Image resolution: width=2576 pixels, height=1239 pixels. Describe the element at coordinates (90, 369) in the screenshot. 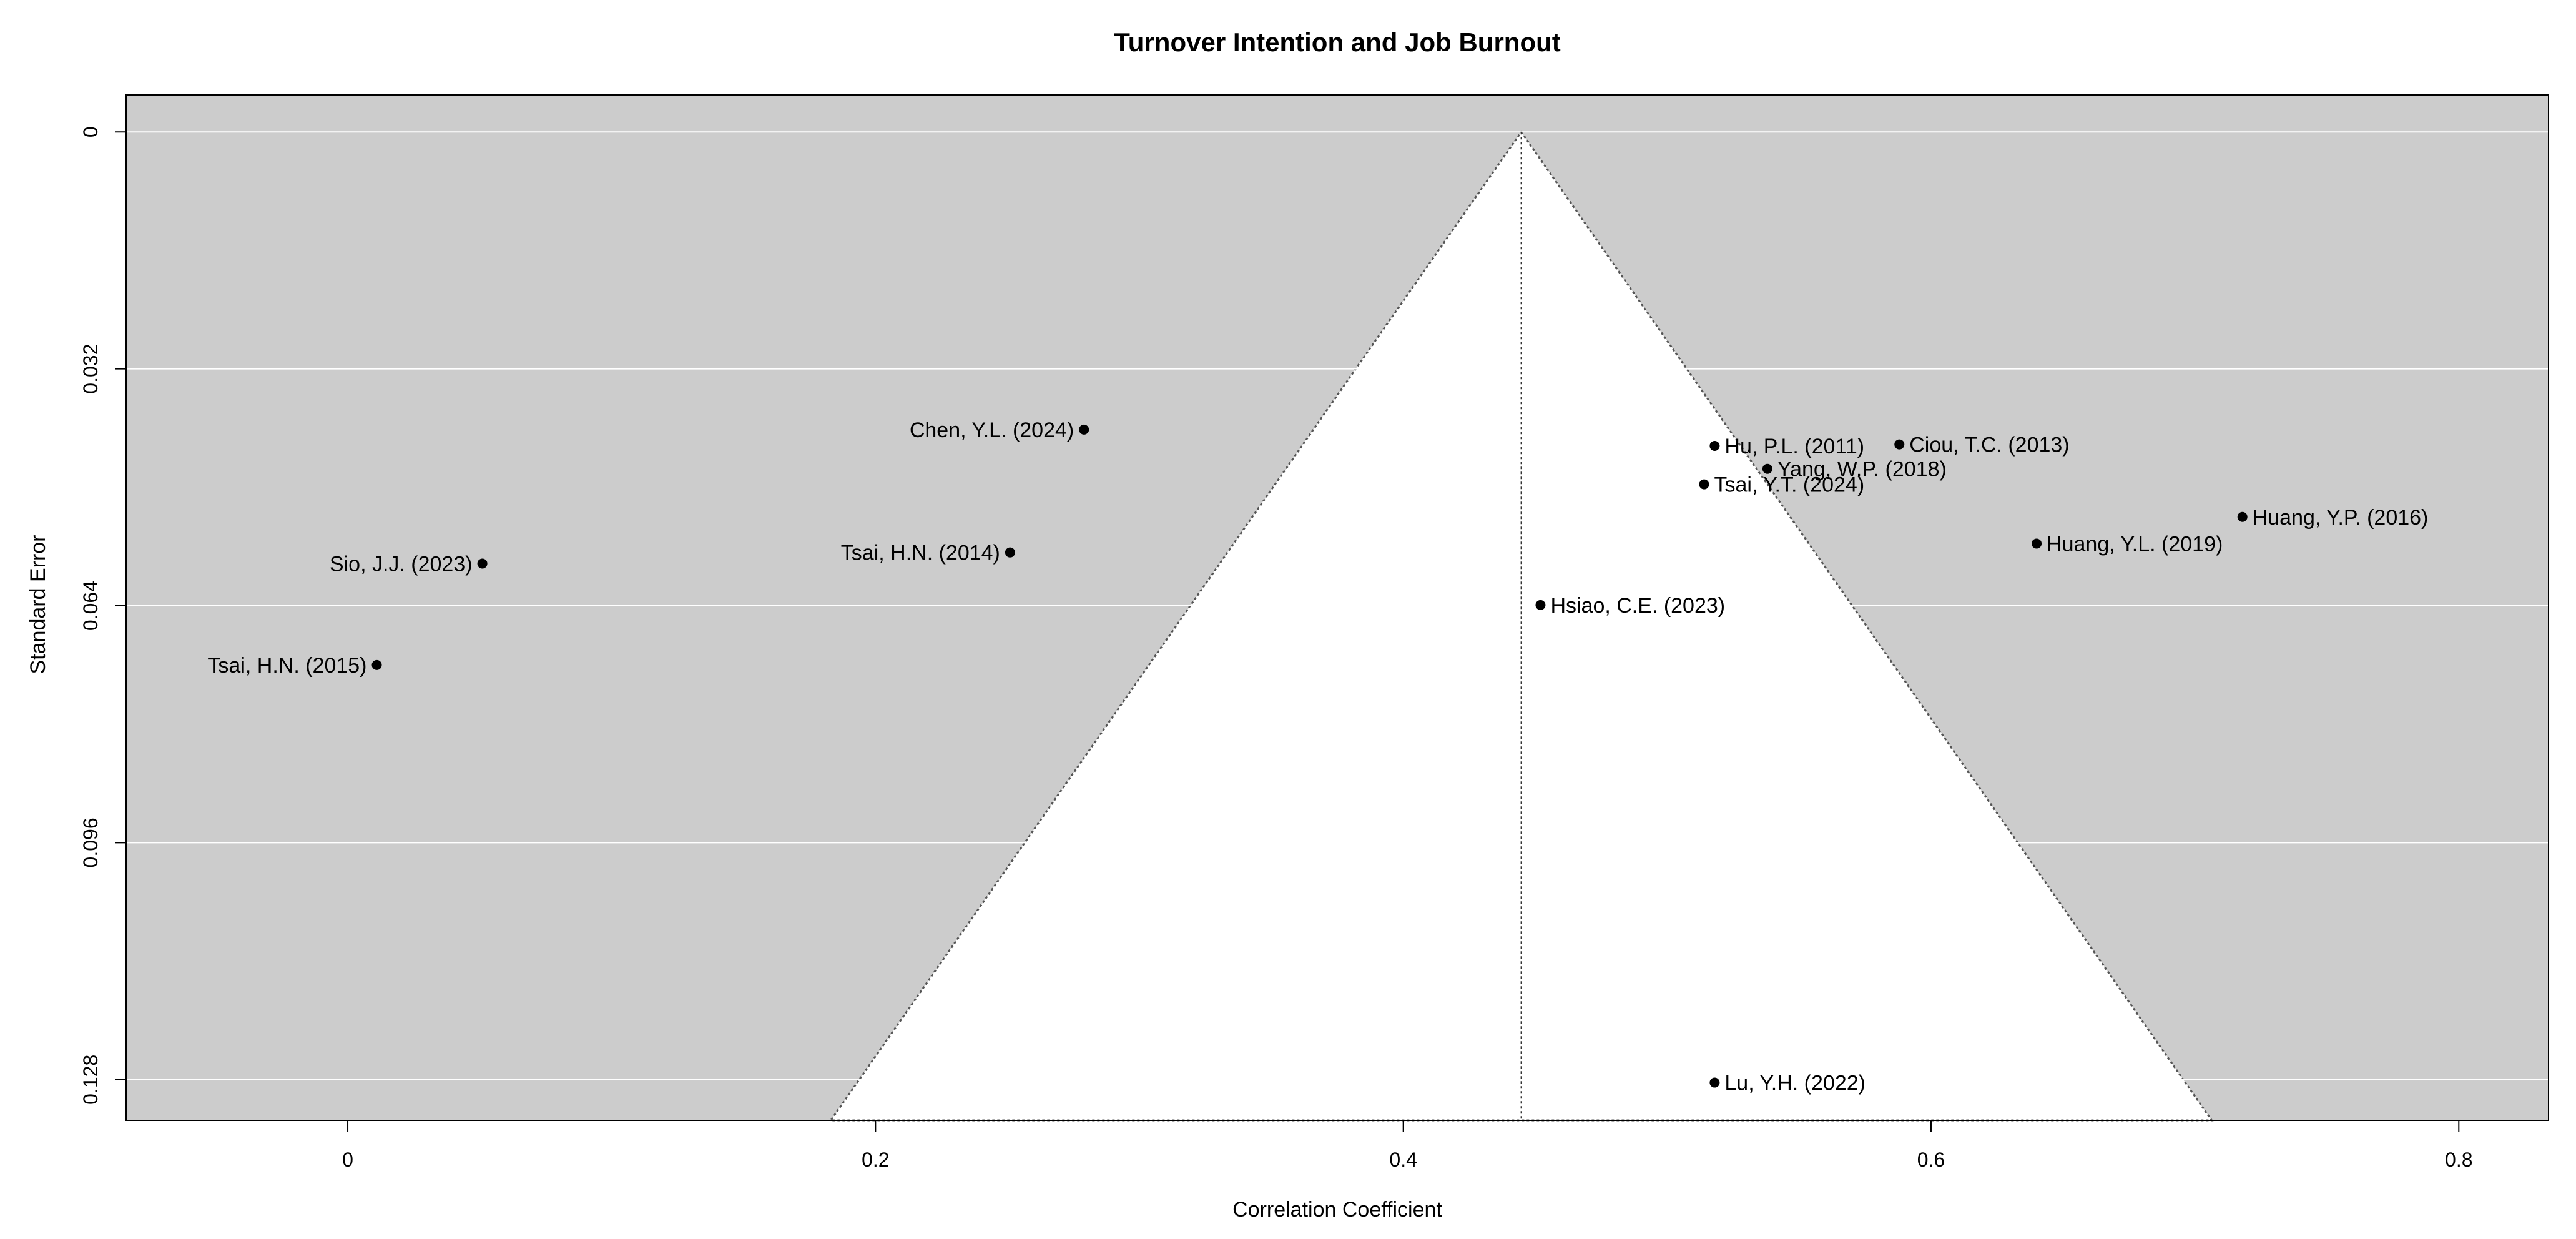

I see `y-tick-label: 0.032` at that location.